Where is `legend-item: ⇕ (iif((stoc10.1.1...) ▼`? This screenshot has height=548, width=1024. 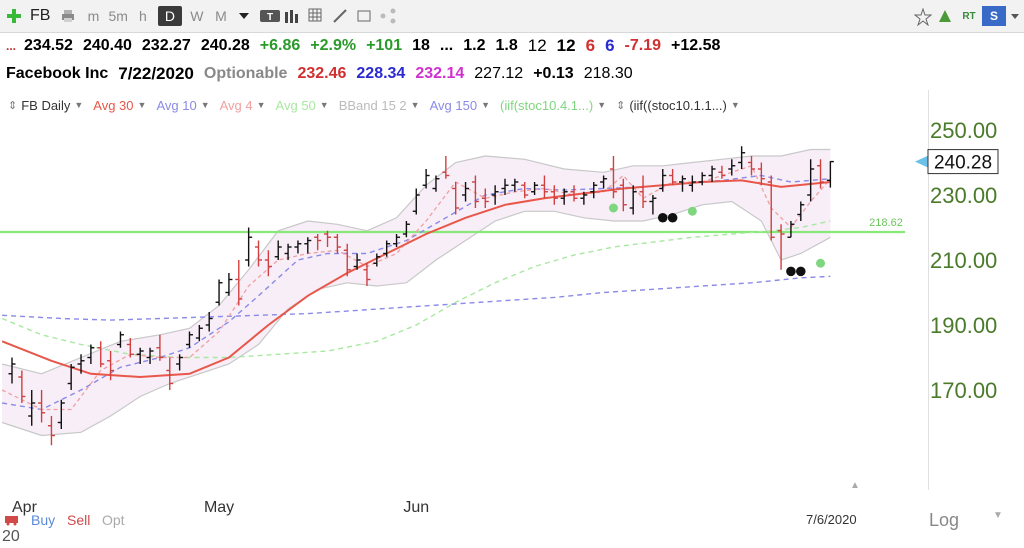 legend-item: ⇕ (iif((stoc10.1.1...) ▼ is located at coordinates (678, 105).